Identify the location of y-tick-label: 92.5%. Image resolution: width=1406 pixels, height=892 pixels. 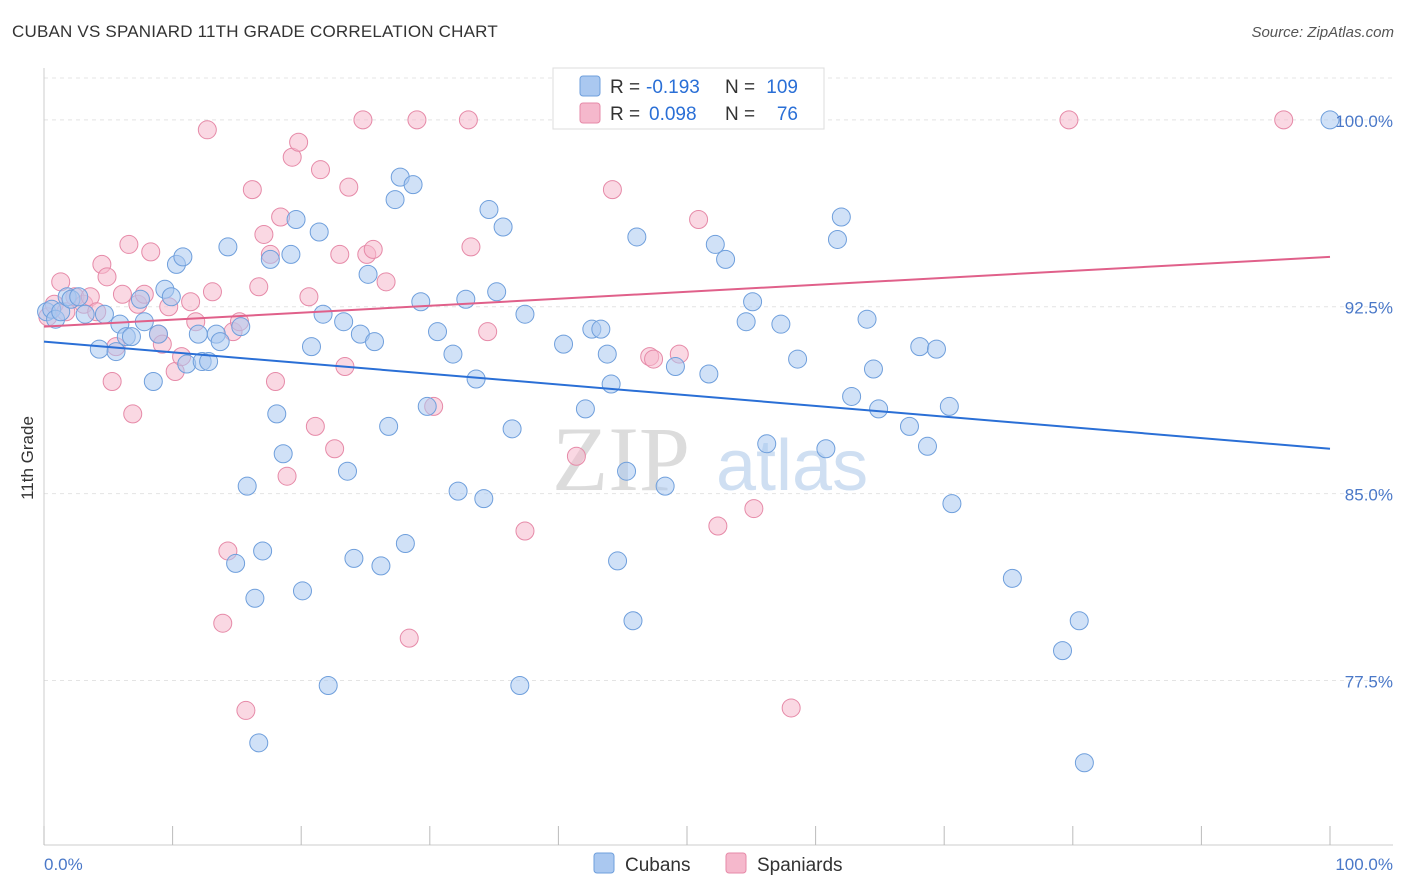
(1369, 308).